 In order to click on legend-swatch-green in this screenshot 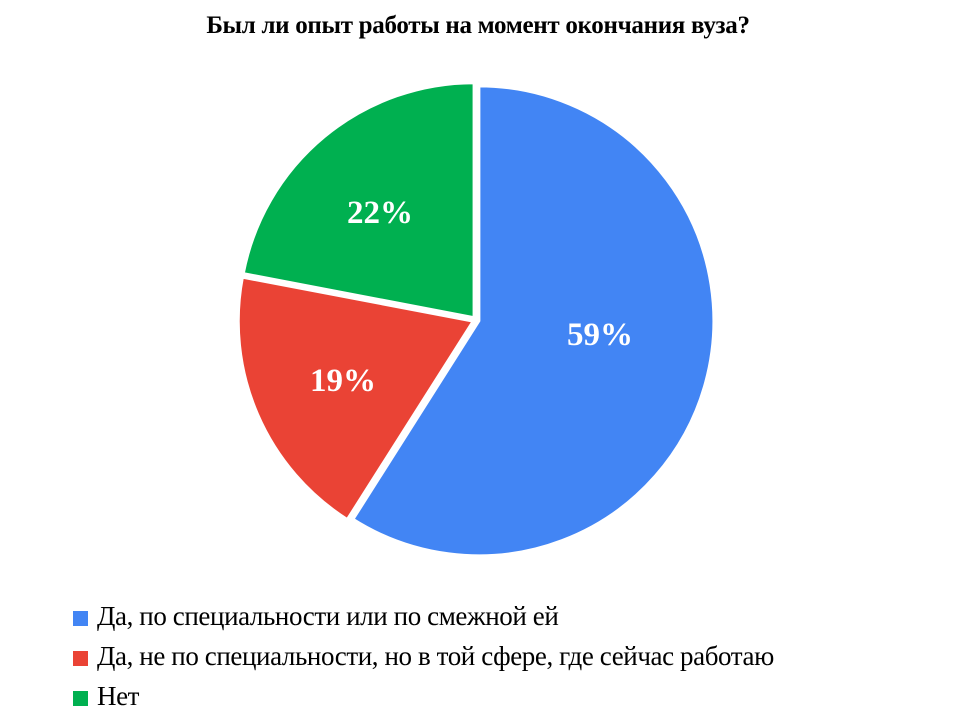, I will do `click(80, 698)`.